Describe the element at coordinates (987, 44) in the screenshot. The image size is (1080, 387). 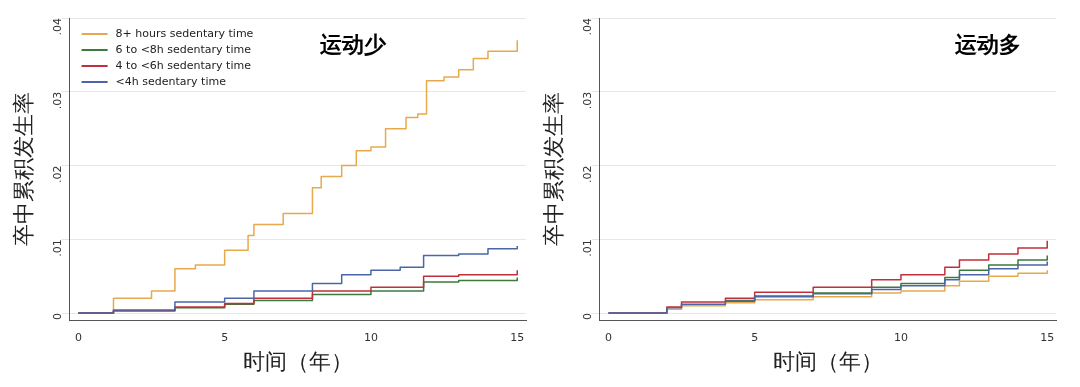
I see `annotation: 运动多` at that location.